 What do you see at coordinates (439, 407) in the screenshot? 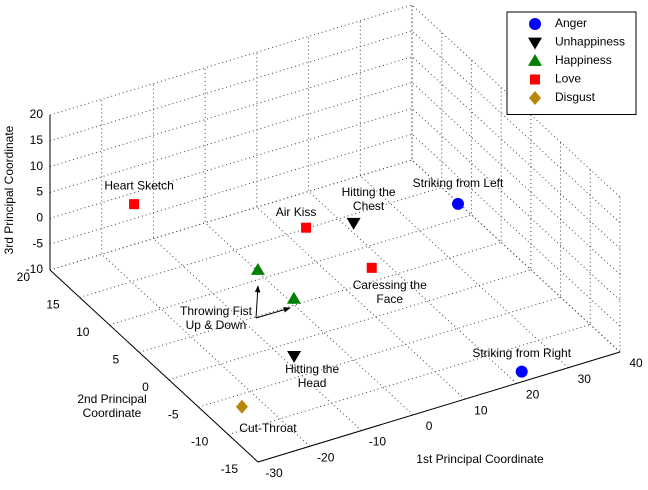
I see `x-axis` at bounding box center [439, 407].